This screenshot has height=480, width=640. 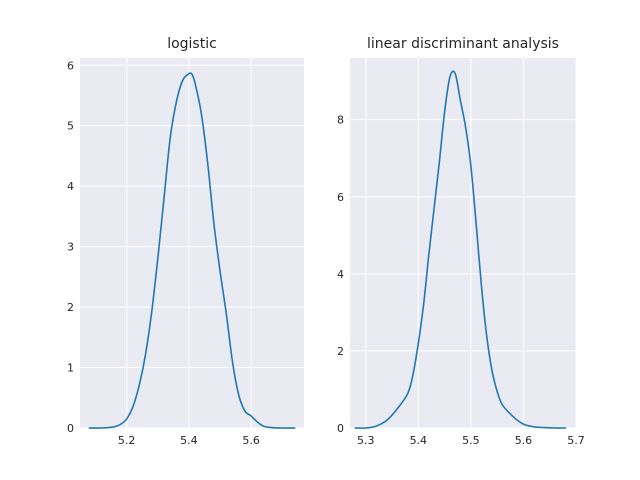 I want to click on x-tick-label: 5.3, so click(x=366, y=440).